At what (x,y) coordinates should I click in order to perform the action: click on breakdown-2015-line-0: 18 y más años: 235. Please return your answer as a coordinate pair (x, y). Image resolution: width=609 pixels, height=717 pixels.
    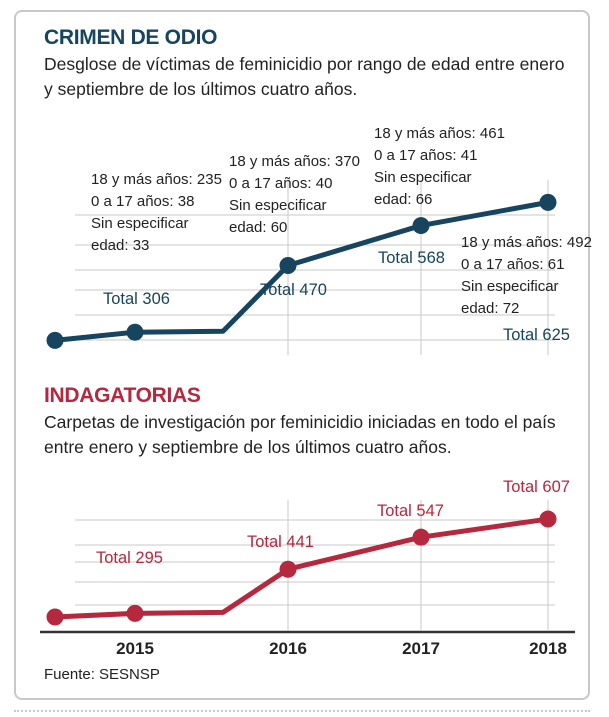
    Looking at the image, I should click on (156, 179).